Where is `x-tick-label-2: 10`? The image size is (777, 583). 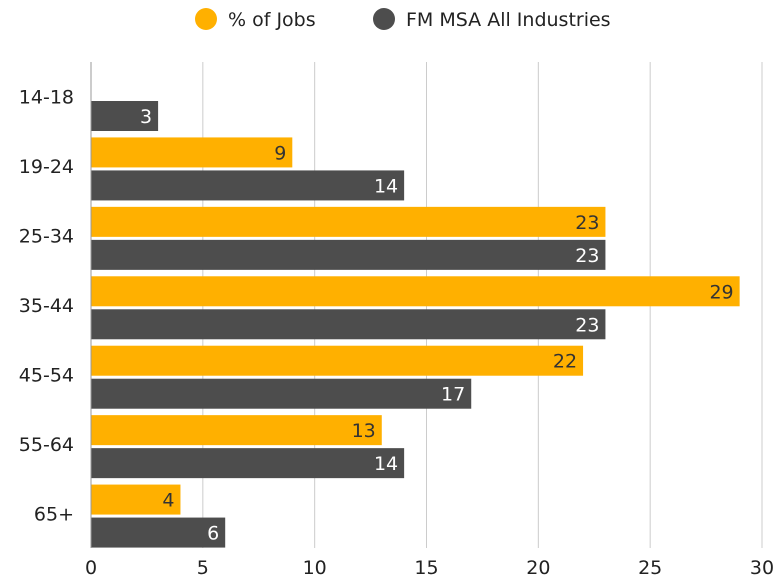
x-tick-label-2: 10 is located at coordinates (315, 568).